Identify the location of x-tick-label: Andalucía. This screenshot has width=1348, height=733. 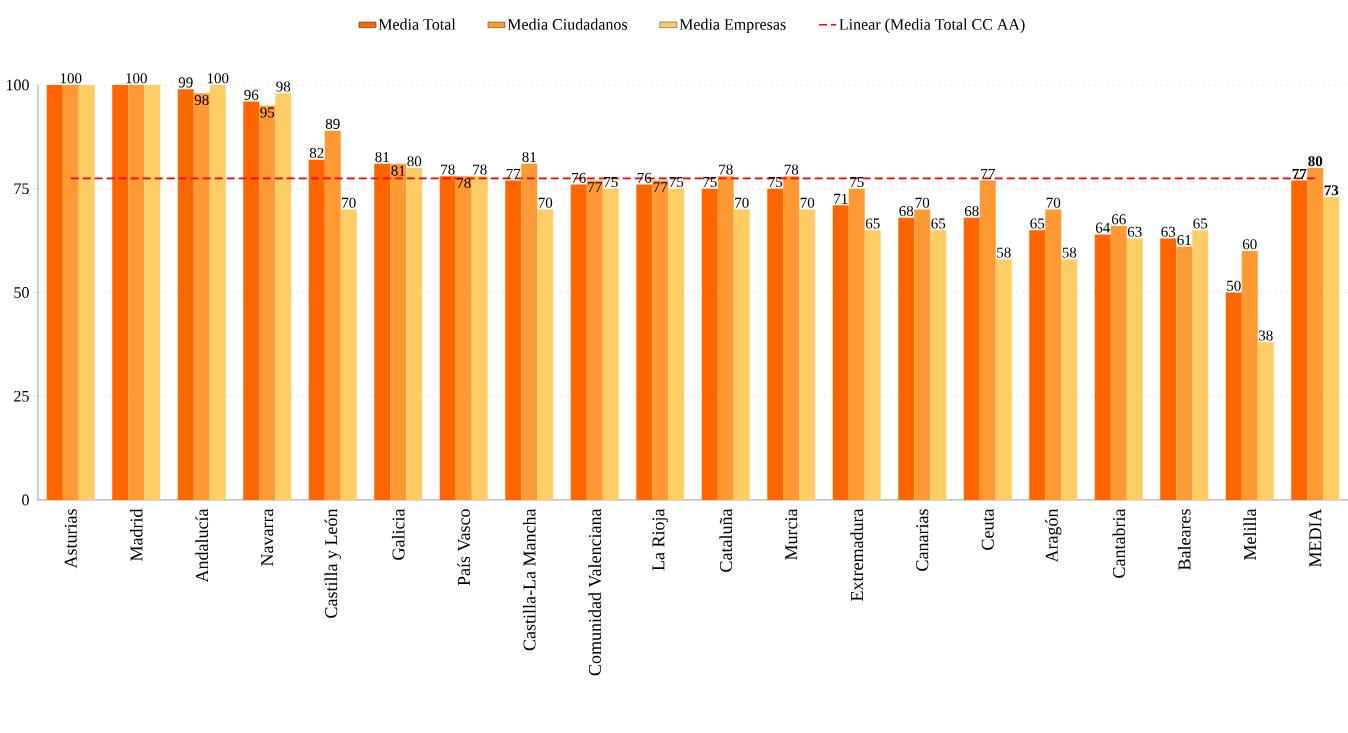
(202, 545).